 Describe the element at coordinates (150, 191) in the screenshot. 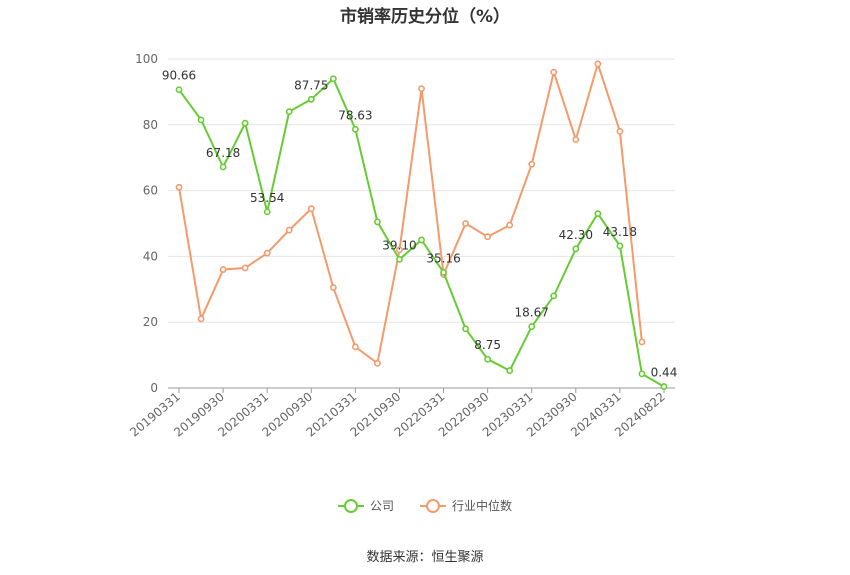

I see `y-tick-label: 60` at that location.